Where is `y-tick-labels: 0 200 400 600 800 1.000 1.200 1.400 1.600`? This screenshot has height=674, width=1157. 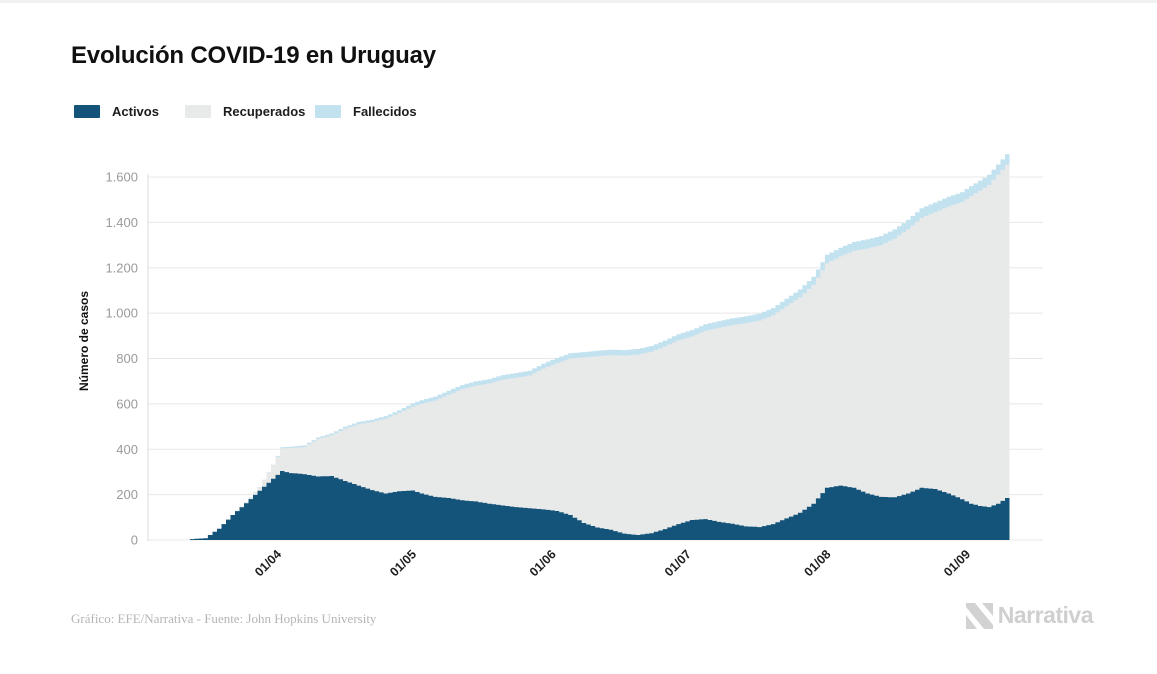 y-tick-labels: 0 200 400 600 800 1.000 1.200 1.400 1.600 is located at coordinates (121, 359).